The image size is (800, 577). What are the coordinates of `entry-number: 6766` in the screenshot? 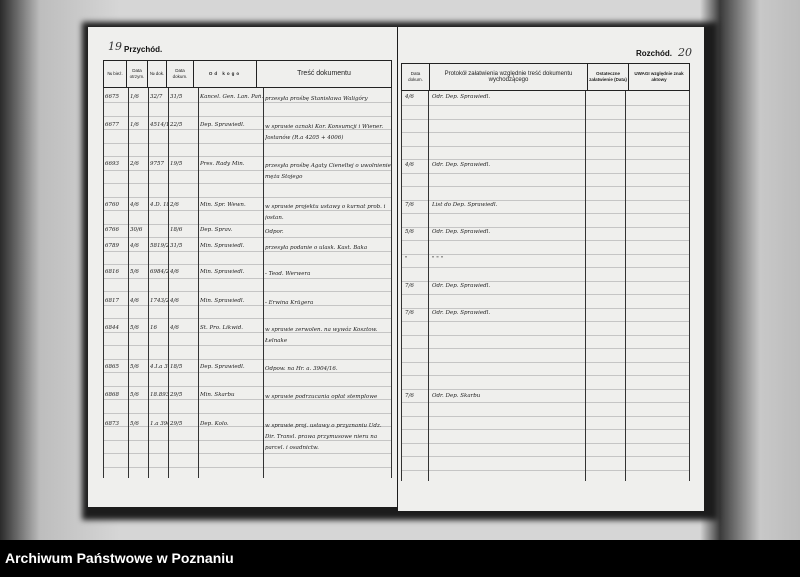 It's located at (112, 230).